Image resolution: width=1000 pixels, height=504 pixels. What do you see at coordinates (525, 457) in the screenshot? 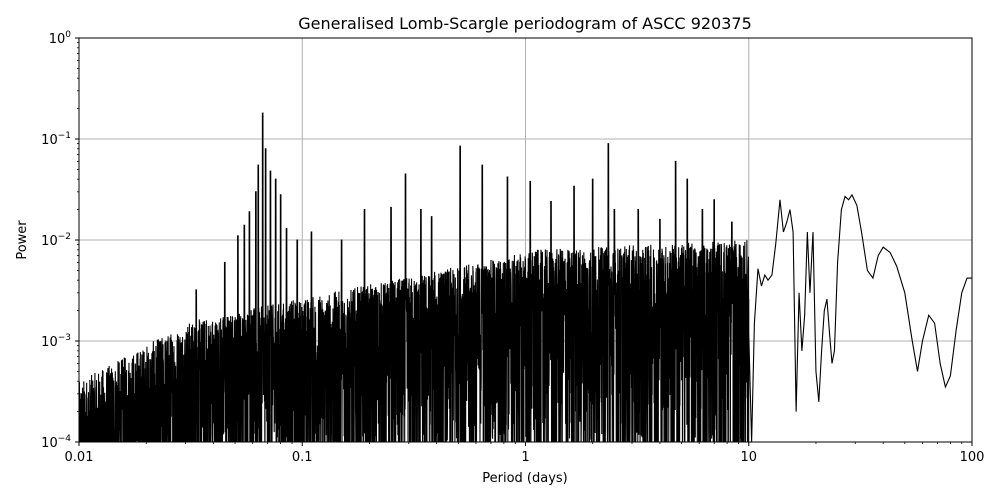
I see `x-tick-label: 1` at bounding box center [525, 457].